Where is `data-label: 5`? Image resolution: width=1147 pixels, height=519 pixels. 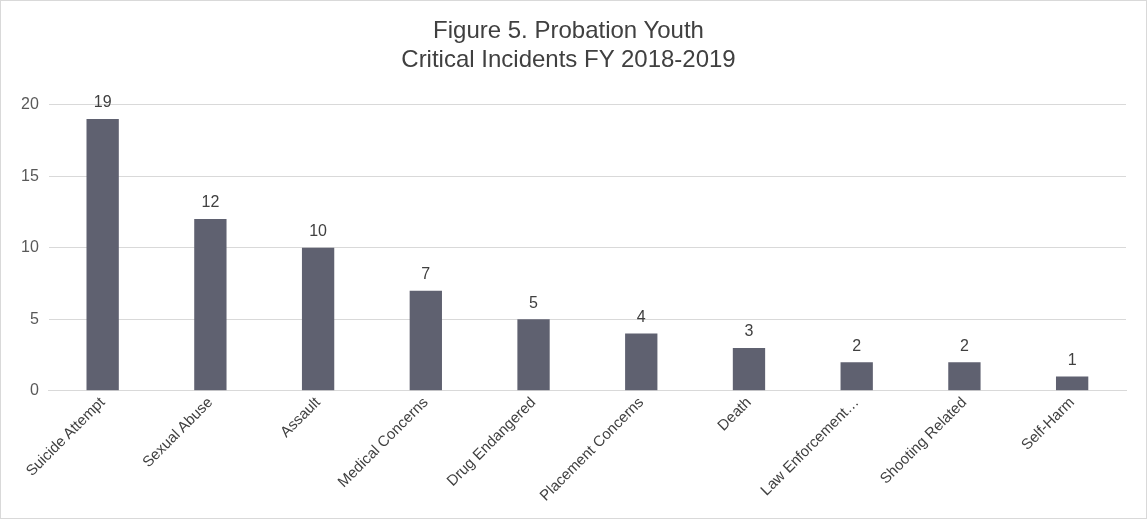 data-label: 5 is located at coordinates (534, 302).